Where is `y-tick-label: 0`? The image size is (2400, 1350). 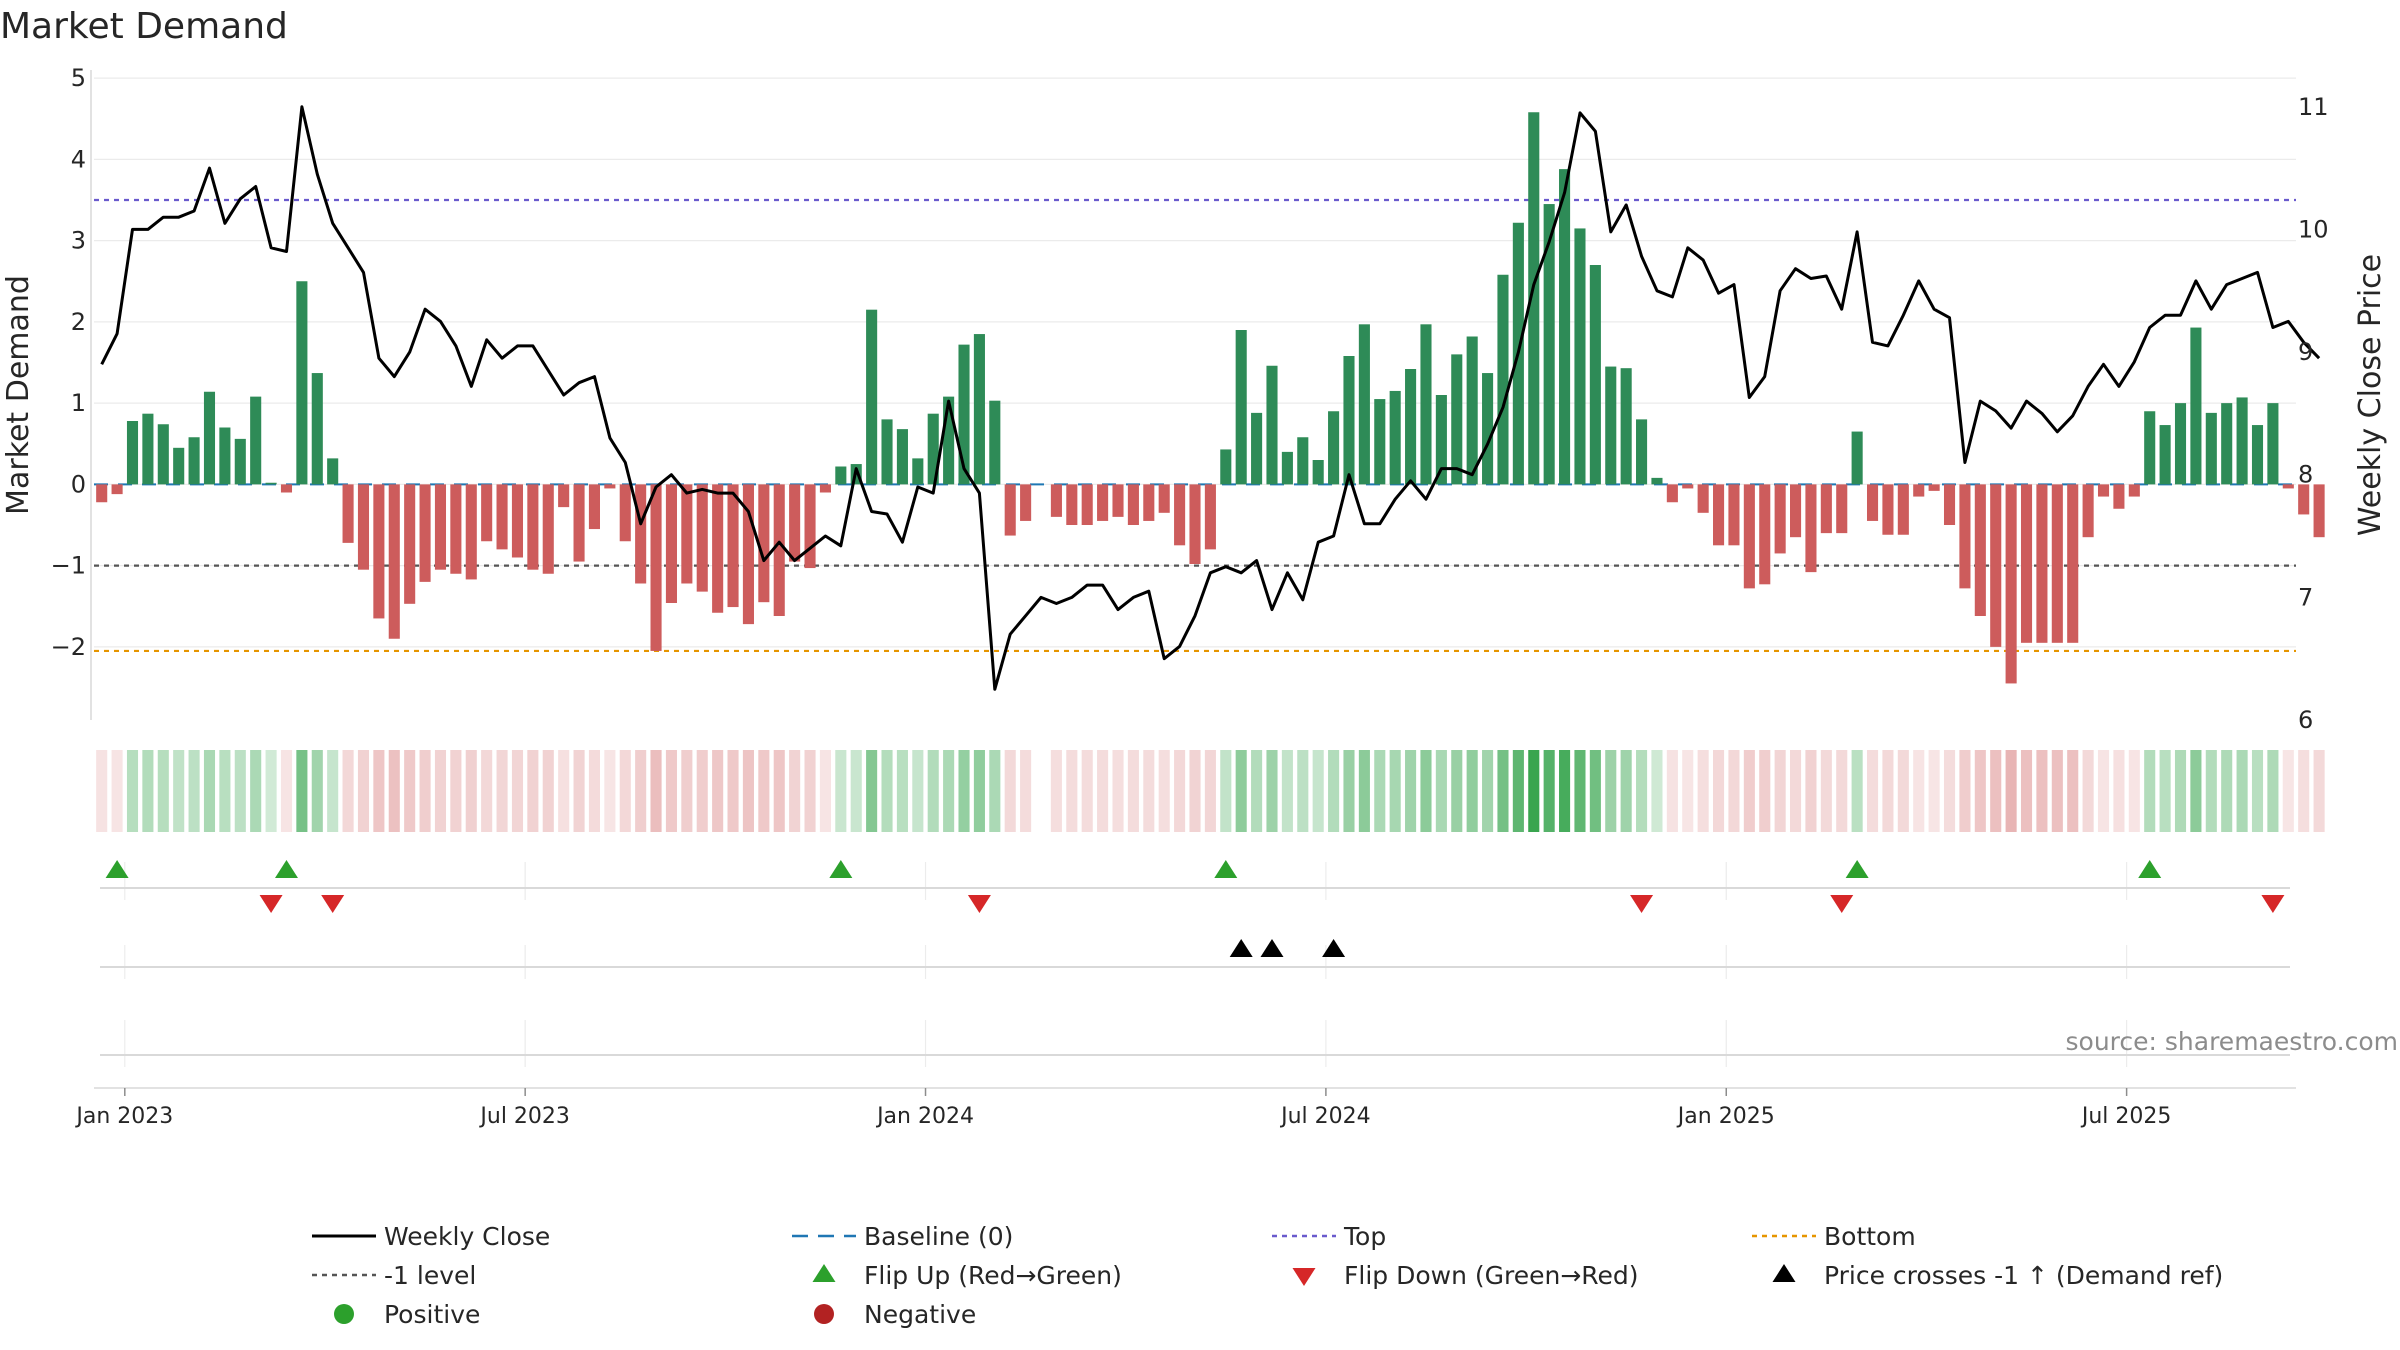 y-tick-label: 0 is located at coordinates (78, 484).